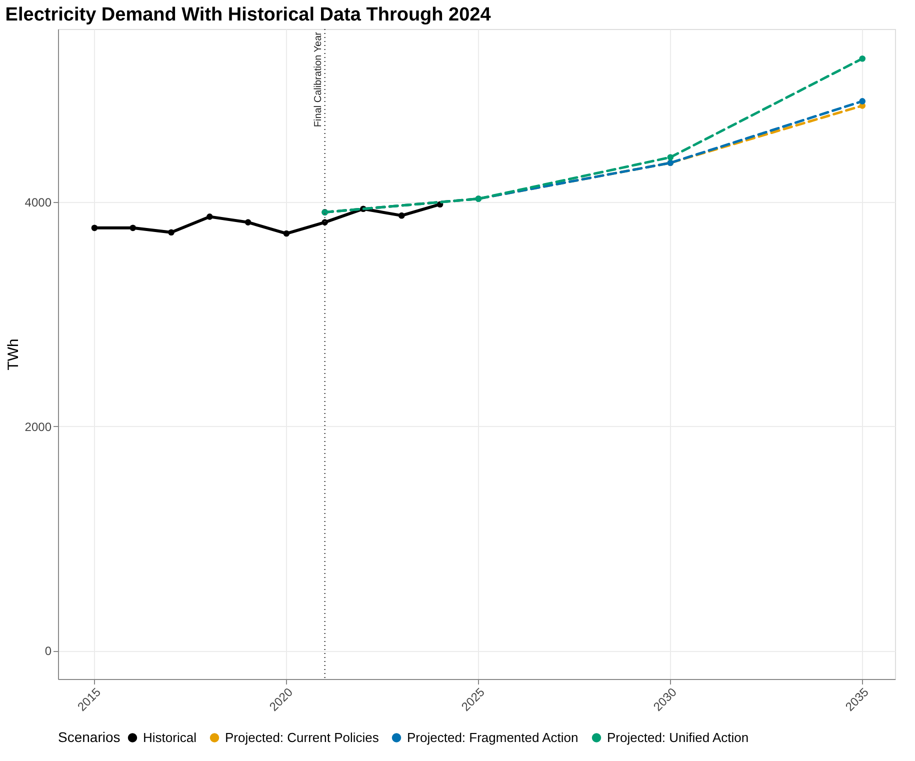  Describe the element at coordinates (678, 737) in the screenshot. I see `legend-label: Projected: Unified Action` at that location.